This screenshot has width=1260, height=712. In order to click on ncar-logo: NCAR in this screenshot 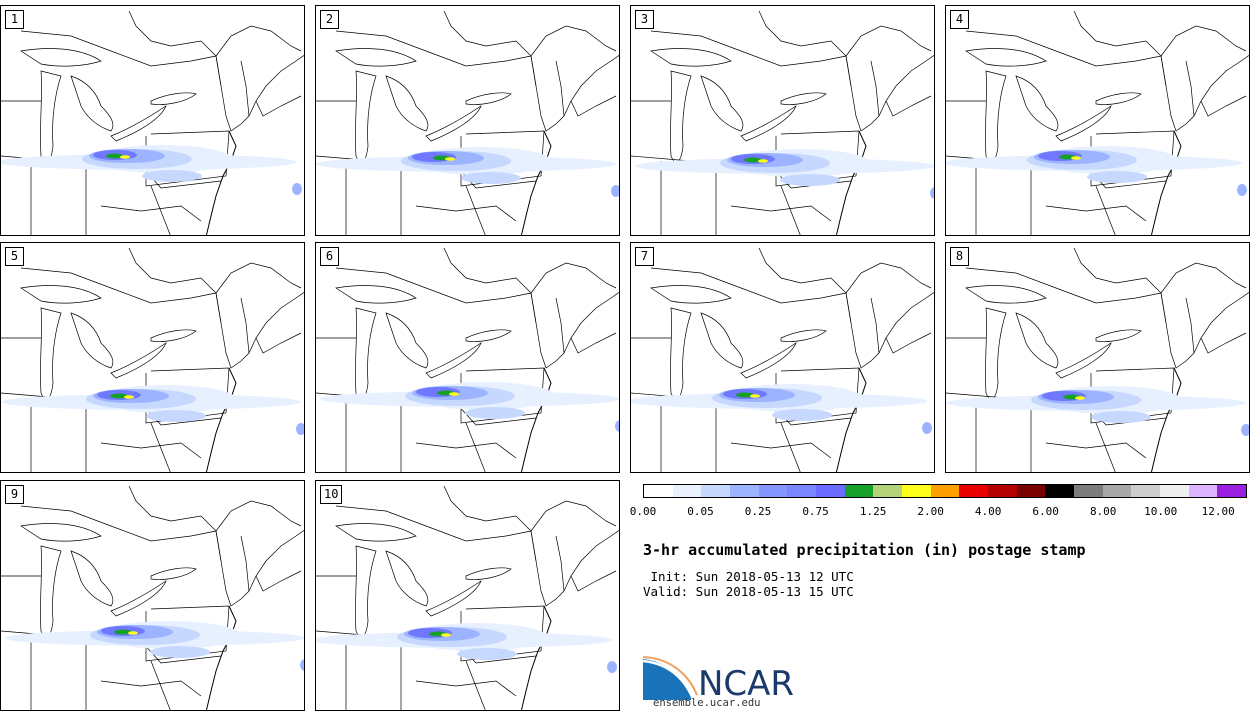, I will do `click(718, 678)`.